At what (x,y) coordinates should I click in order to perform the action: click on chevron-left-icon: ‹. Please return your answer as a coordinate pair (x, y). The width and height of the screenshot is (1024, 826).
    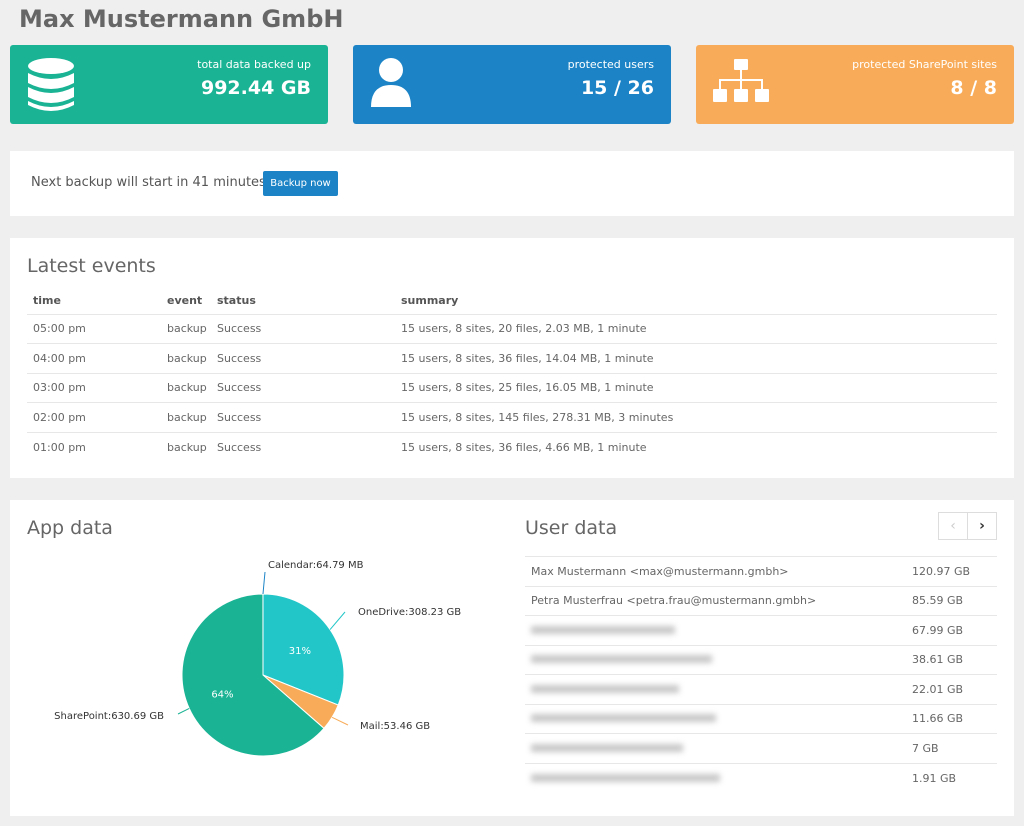
    Looking at the image, I should click on (953, 526).